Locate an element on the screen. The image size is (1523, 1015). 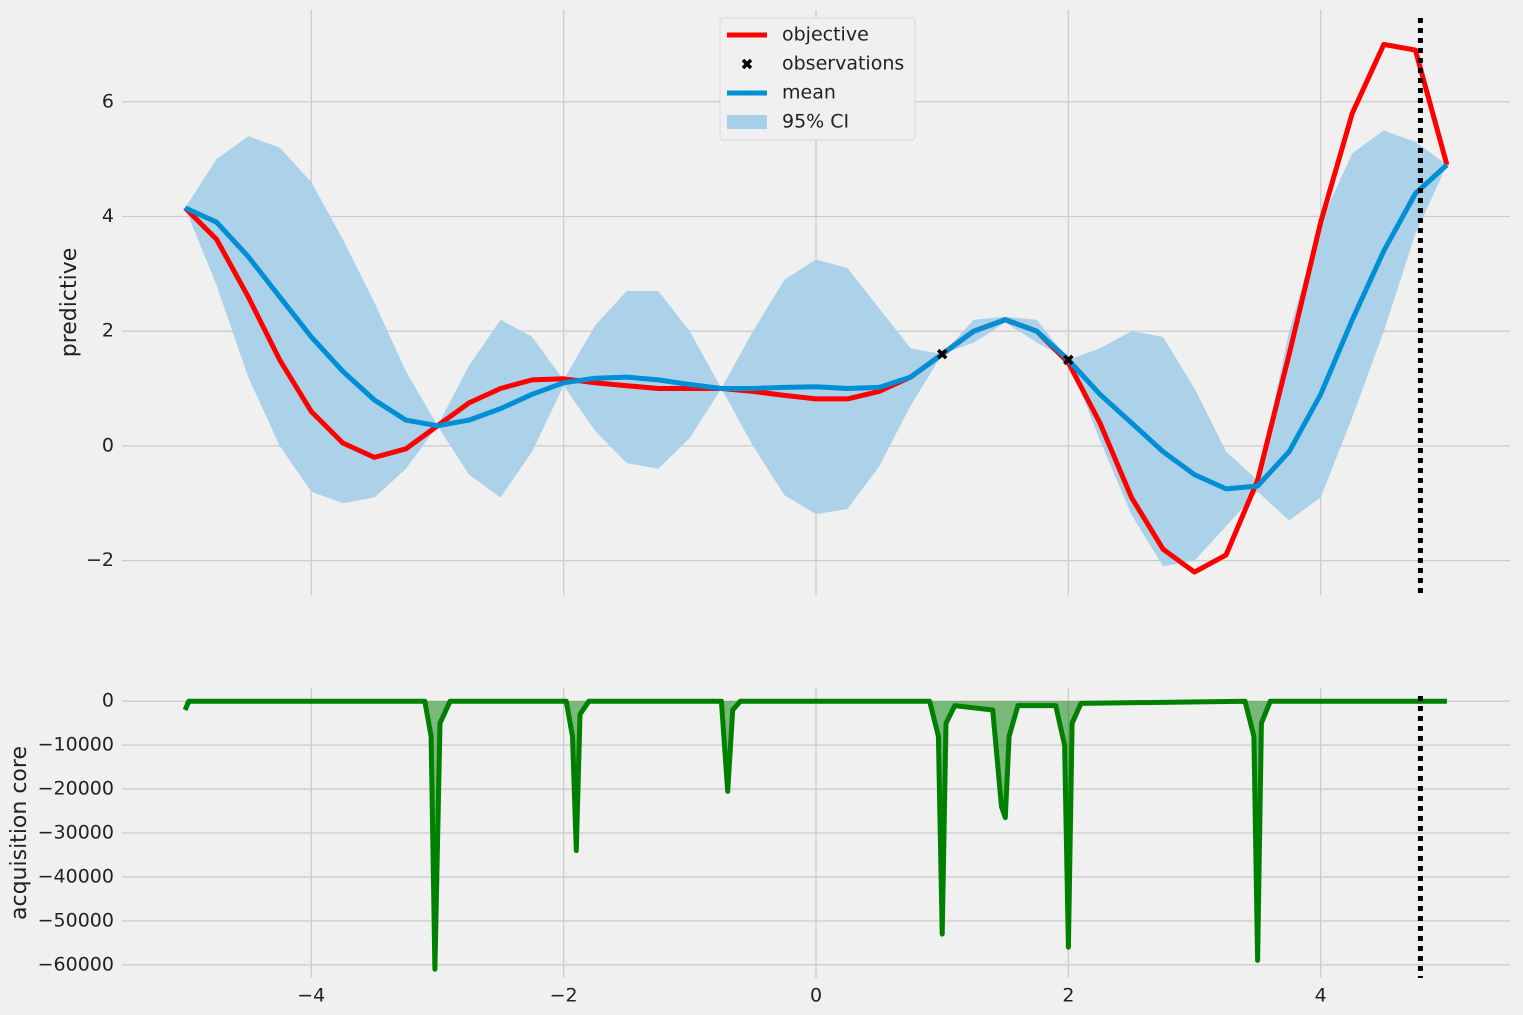
y-tick-label: −50000 is located at coordinates (76, 920).